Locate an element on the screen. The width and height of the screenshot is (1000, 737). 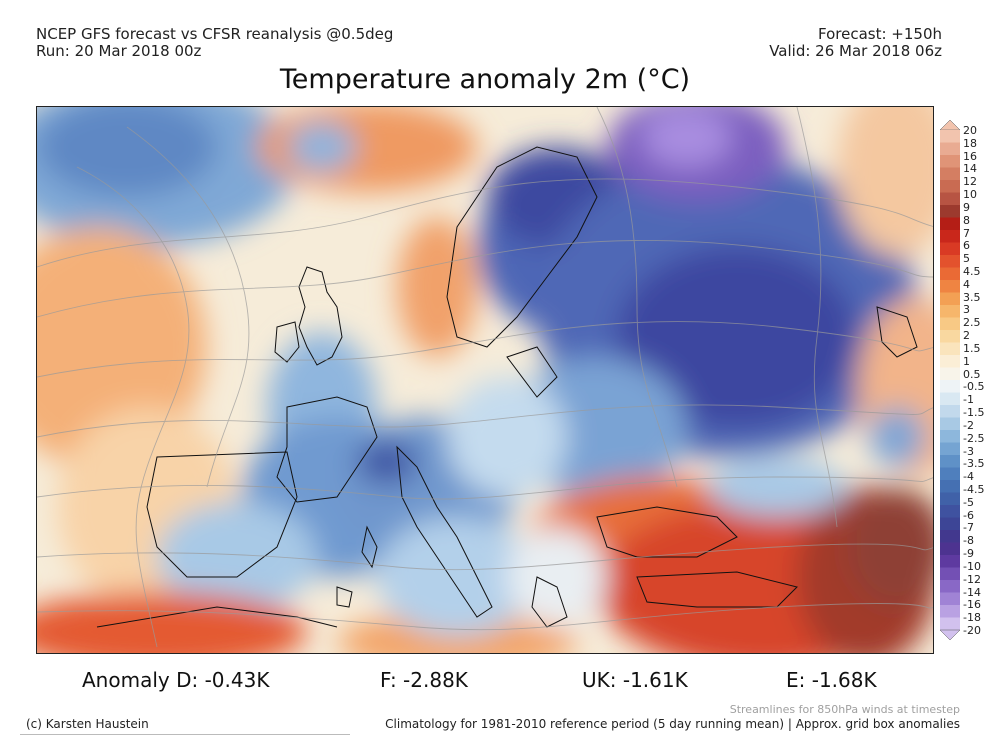
colorbar is located at coordinates (950, 380).